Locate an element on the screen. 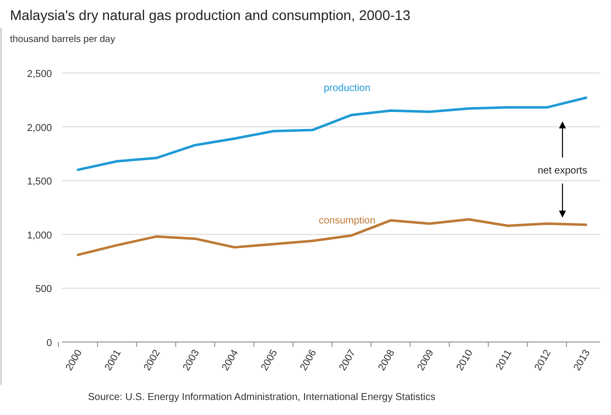 The image size is (611, 415). y-tick-label: 2,000 is located at coordinates (39, 128).